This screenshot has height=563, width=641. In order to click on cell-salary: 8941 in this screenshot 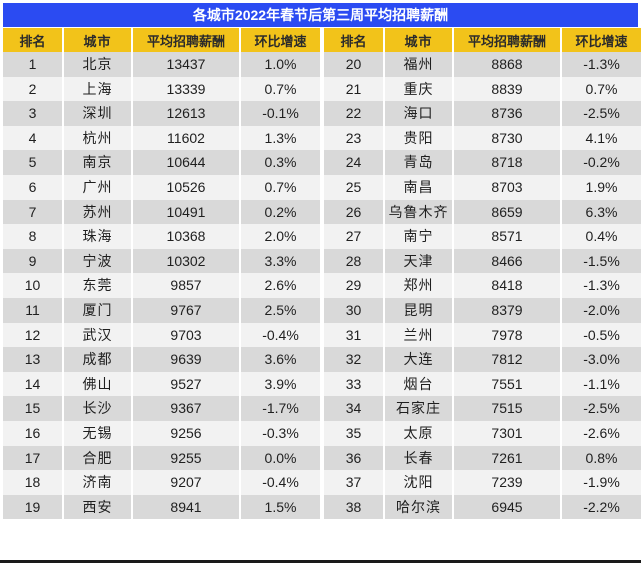, I will do `click(186, 507)`.